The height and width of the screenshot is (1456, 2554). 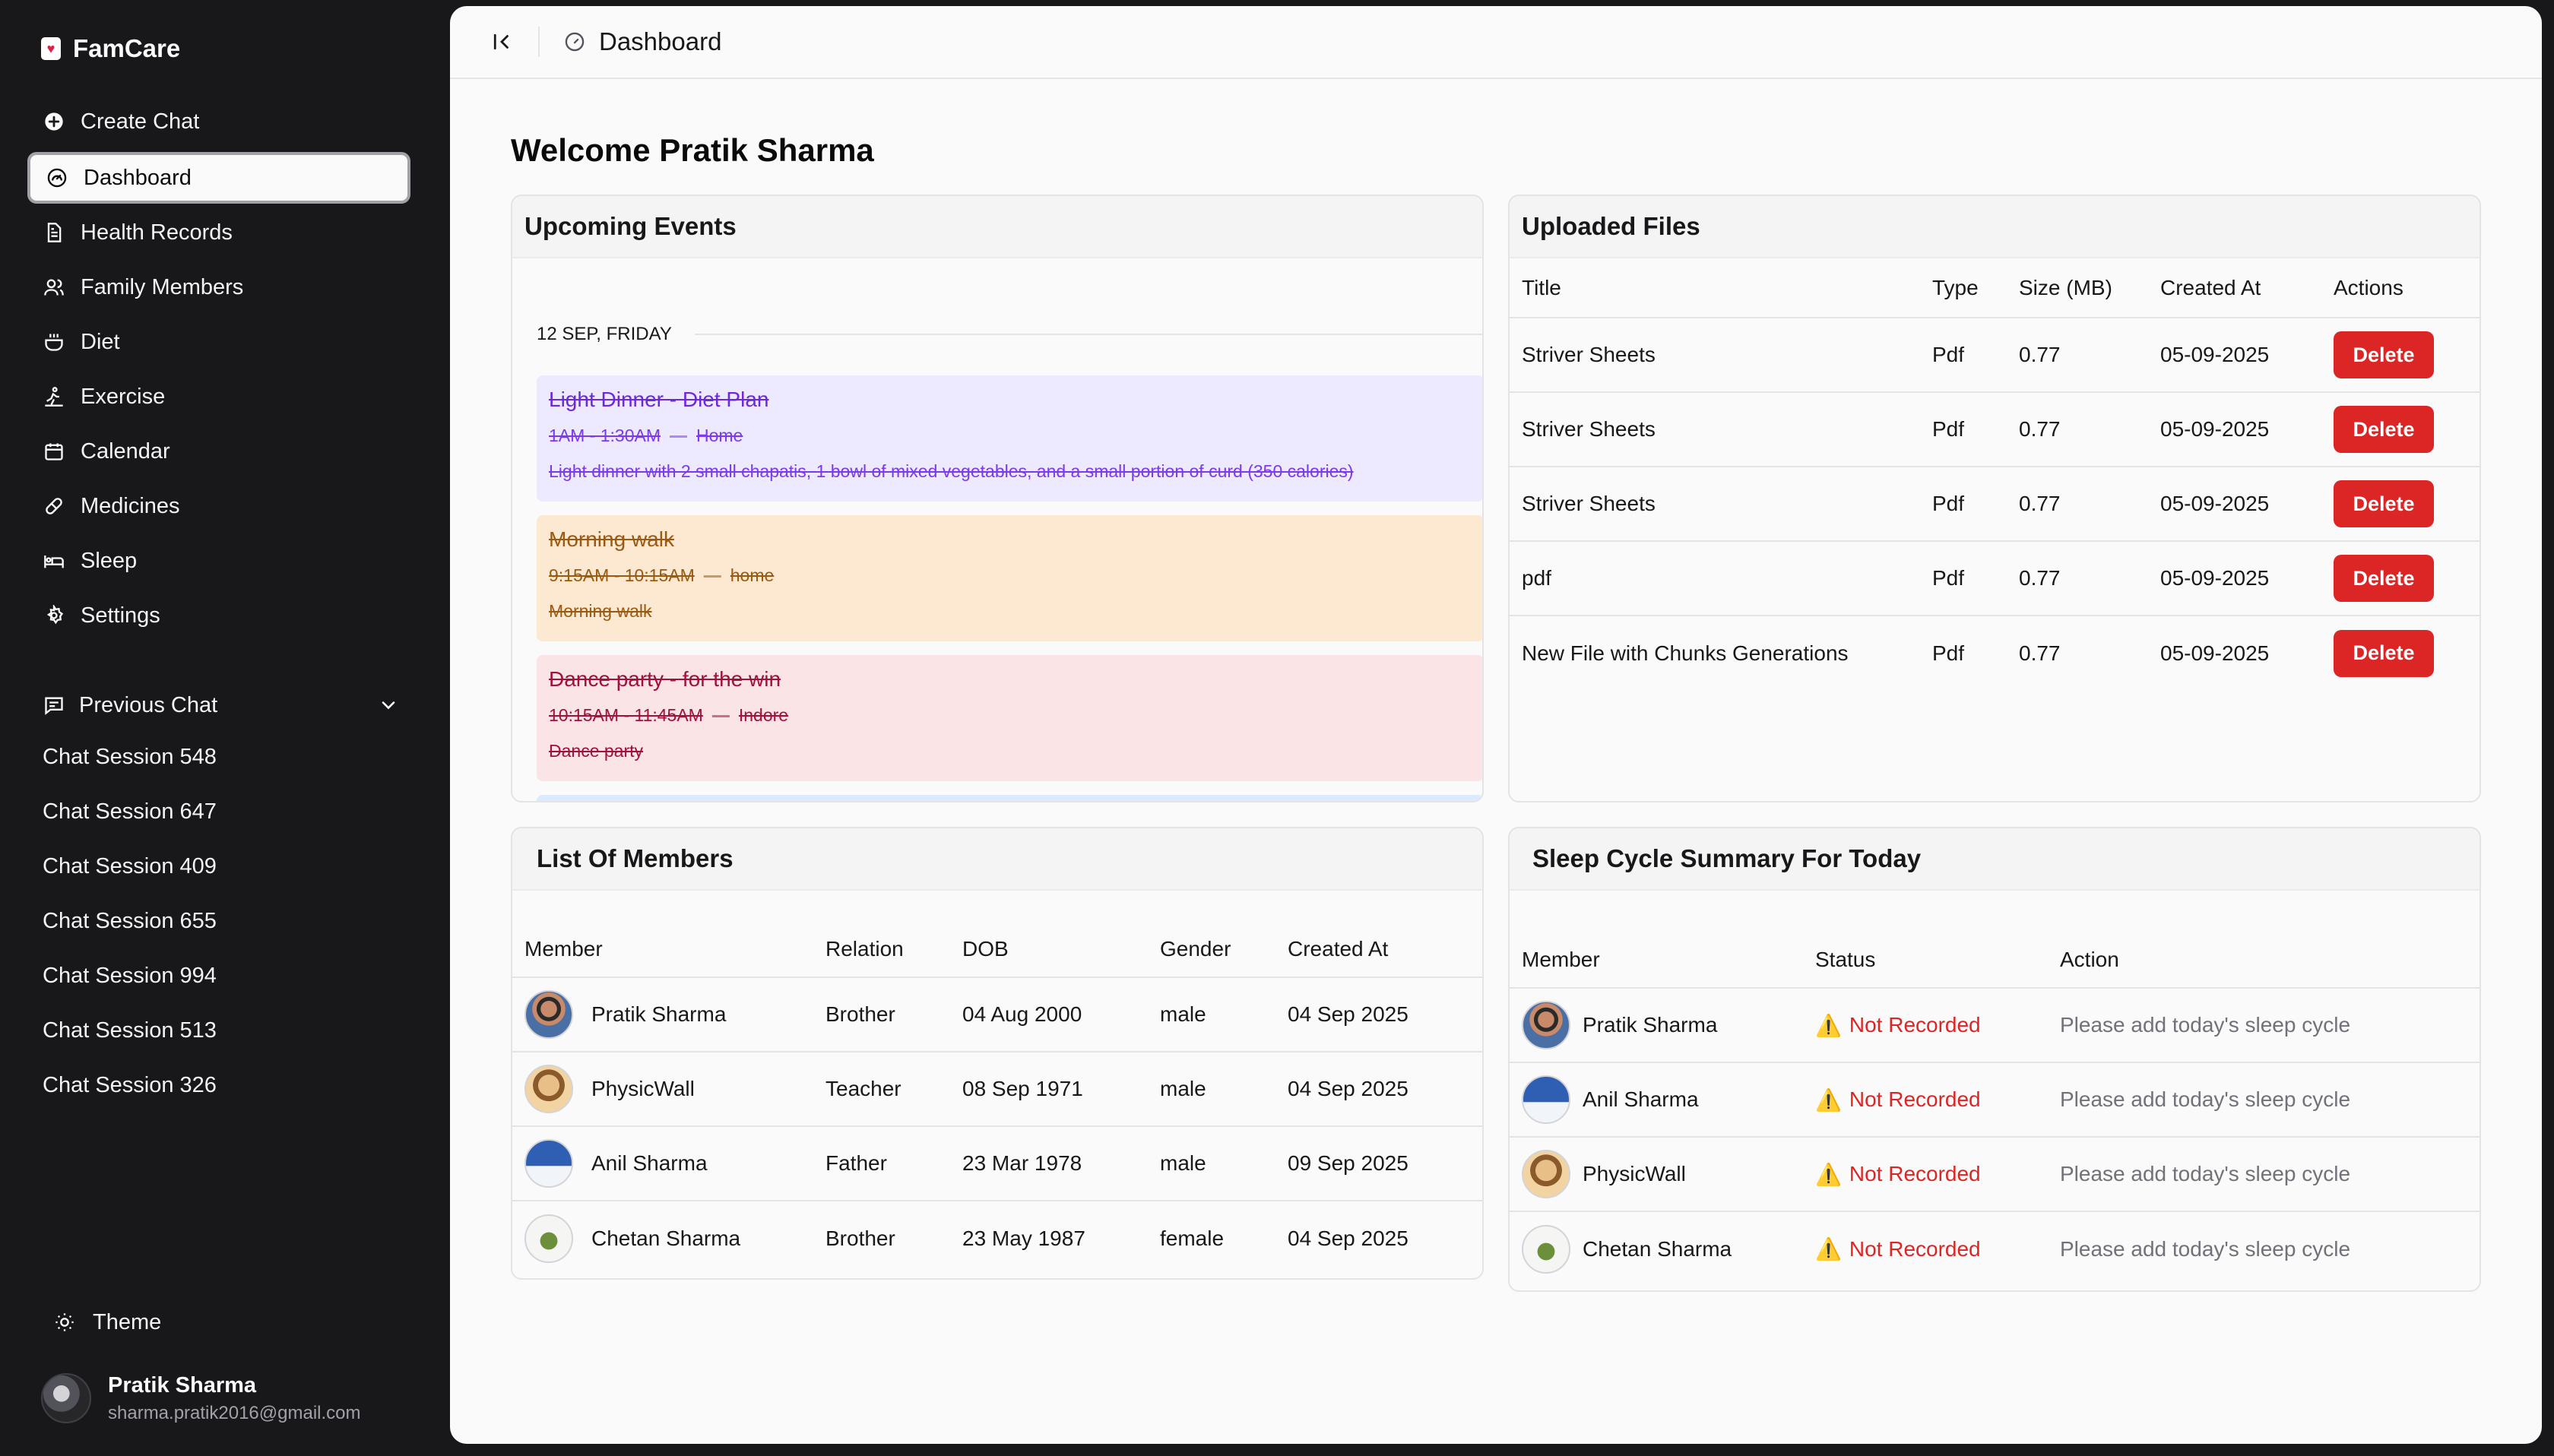 What do you see at coordinates (218, 451) in the screenshot?
I see `nav-calendar: Calendar` at bounding box center [218, 451].